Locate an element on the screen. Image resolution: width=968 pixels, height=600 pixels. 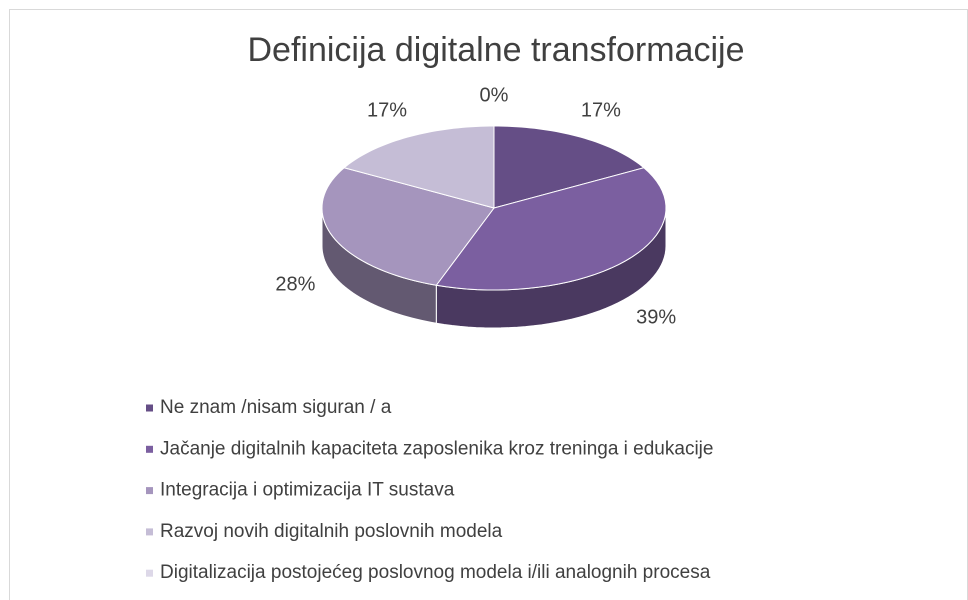
legend-label: Integracija i optimizacija IT sustava is located at coordinates (307, 490).